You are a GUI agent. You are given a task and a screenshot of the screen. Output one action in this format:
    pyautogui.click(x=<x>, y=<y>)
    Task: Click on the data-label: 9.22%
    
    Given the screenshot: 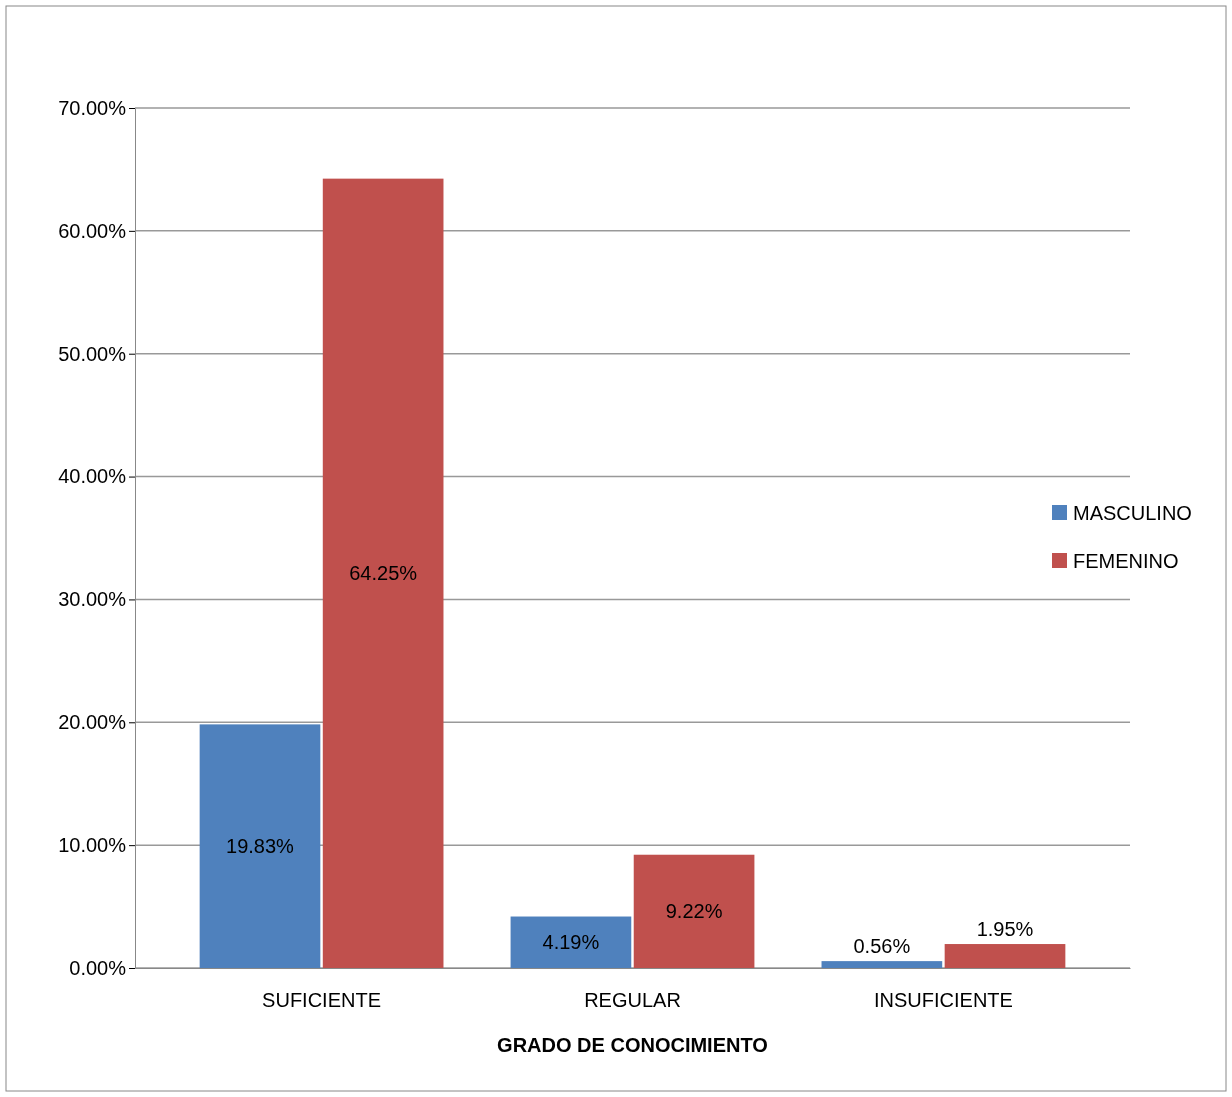 What is the action you would take?
    pyautogui.click(x=694, y=911)
    